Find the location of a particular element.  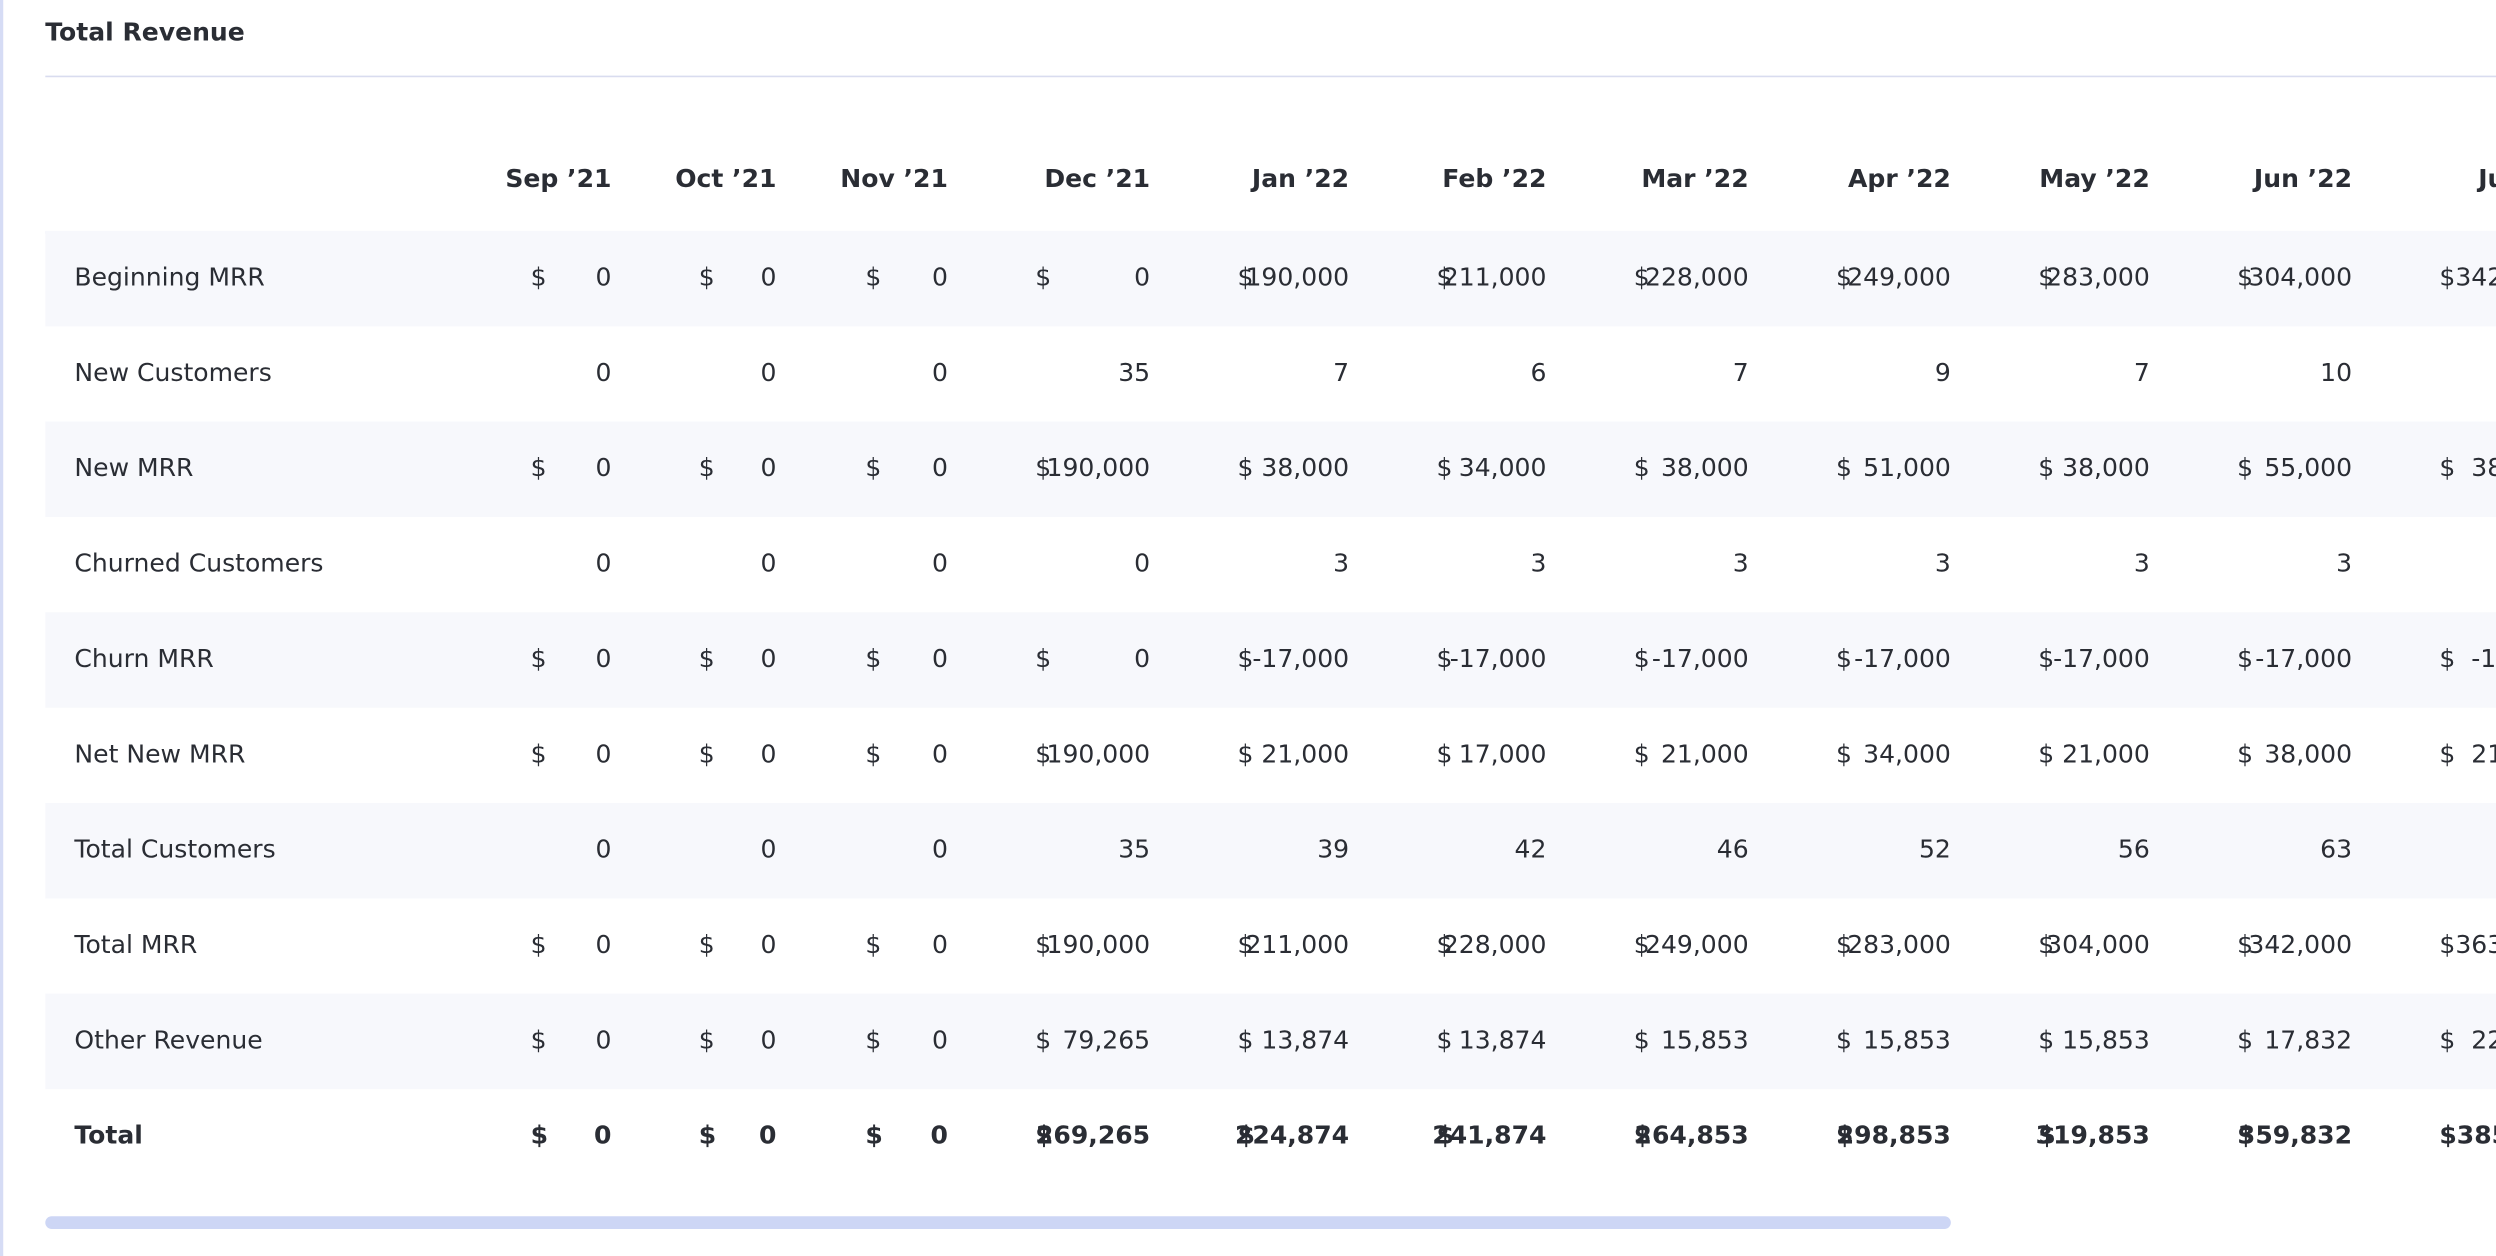

cell-value: 63 is located at coordinates (2336, 849).